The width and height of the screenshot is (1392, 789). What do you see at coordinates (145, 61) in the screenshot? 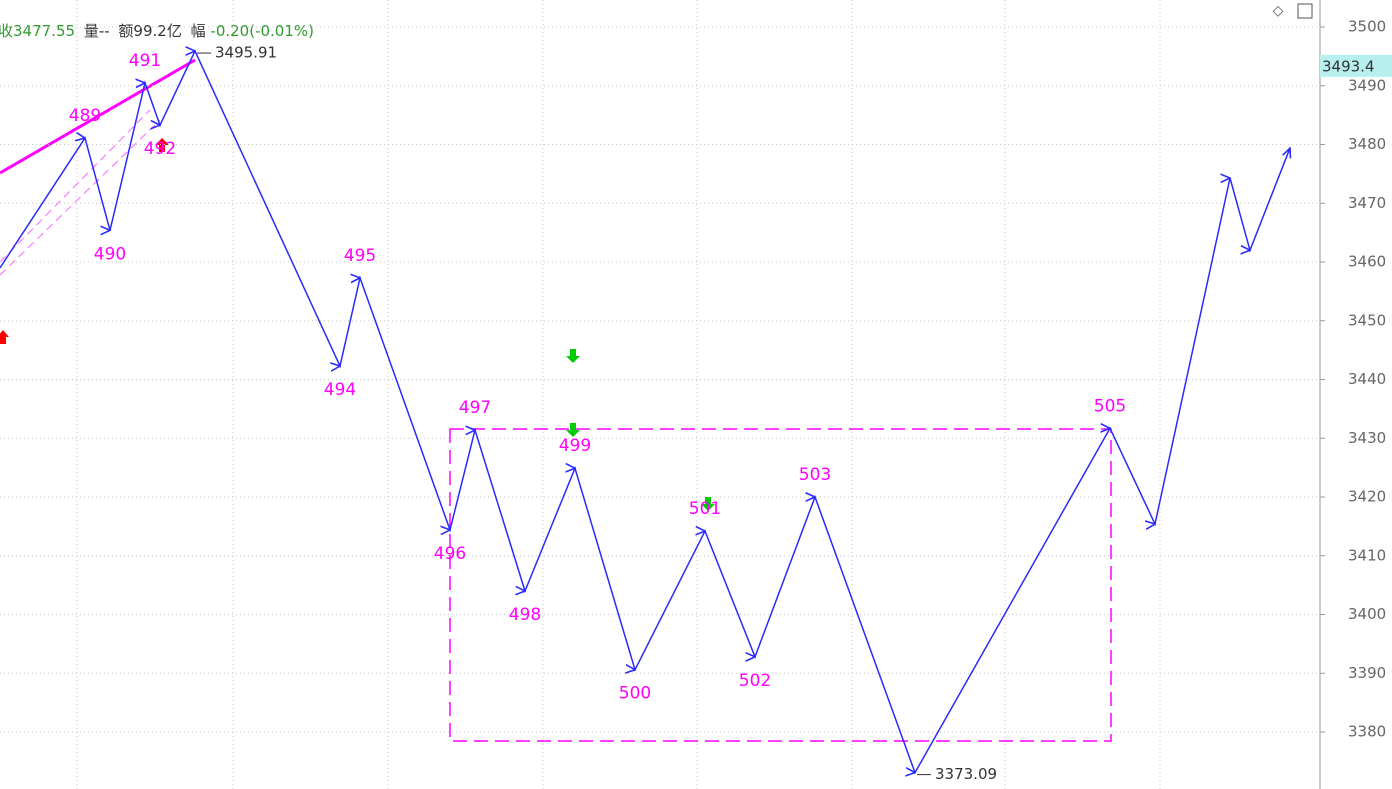
I see `wave-label: 491` at bounding box center [145, 61].